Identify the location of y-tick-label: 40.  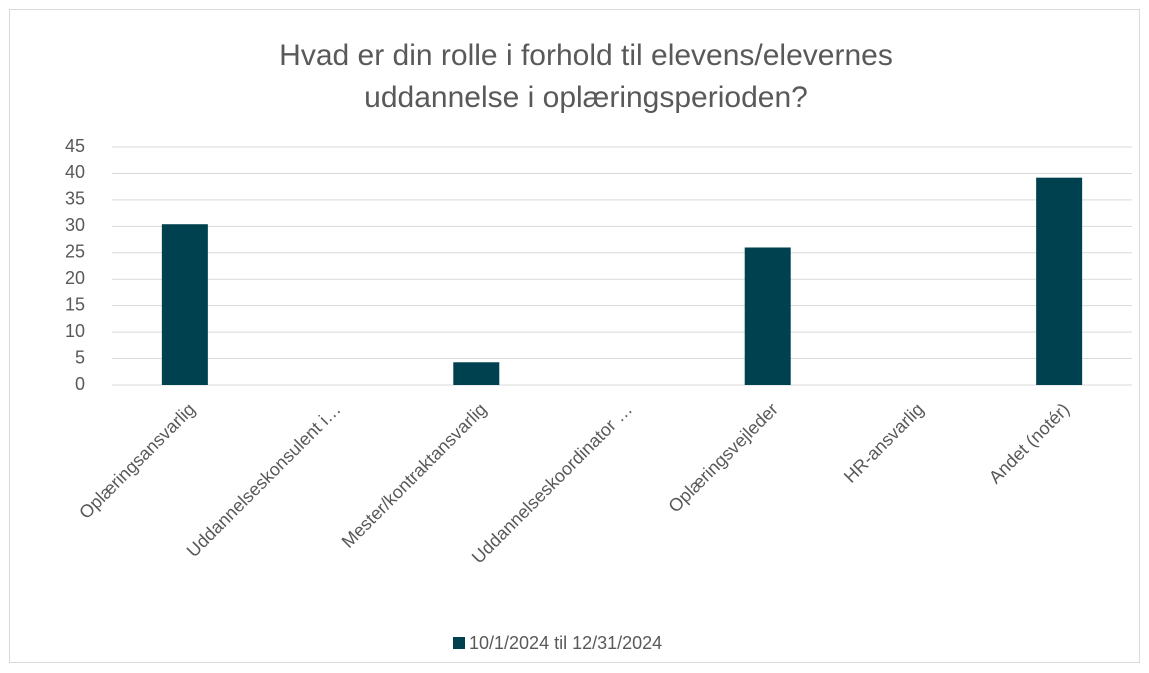
(75, 172).